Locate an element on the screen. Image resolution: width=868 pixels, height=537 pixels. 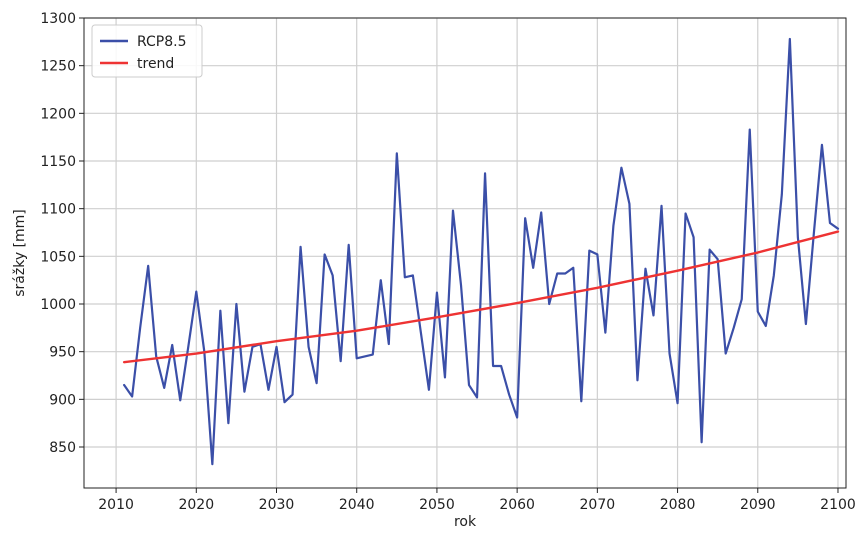
y-axis-label: srážky [mm] is located at coordinates (20, 253).